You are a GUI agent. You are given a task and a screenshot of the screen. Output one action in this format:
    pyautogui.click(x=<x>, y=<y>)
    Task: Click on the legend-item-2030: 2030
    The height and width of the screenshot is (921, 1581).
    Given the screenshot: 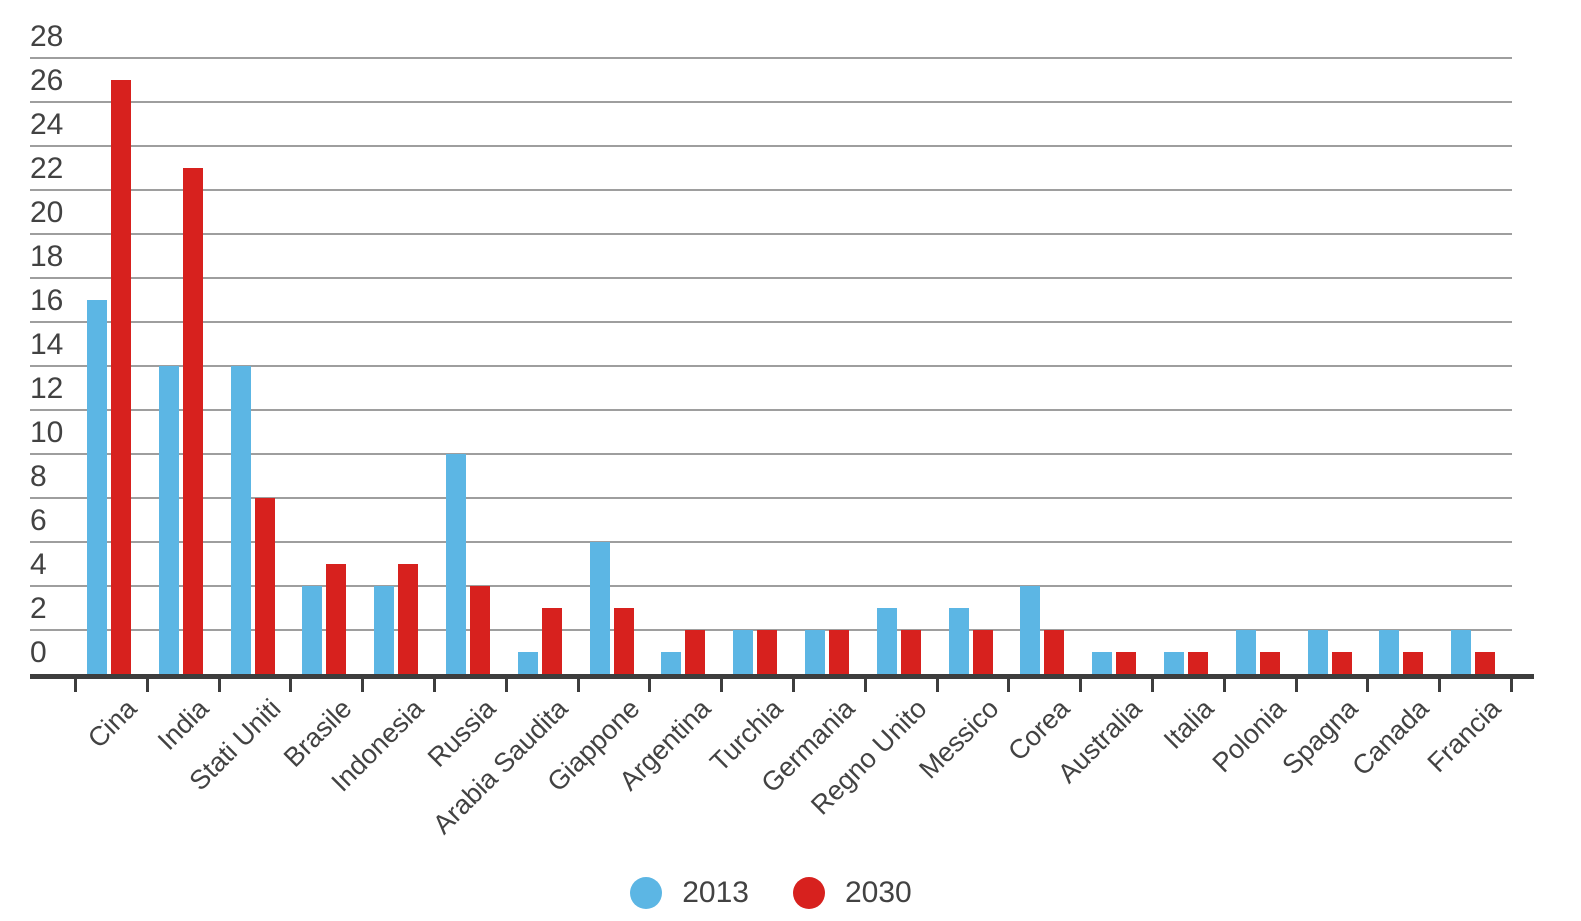 What is the action you would take?
    pyautogui.click(x=852, y=893)
    